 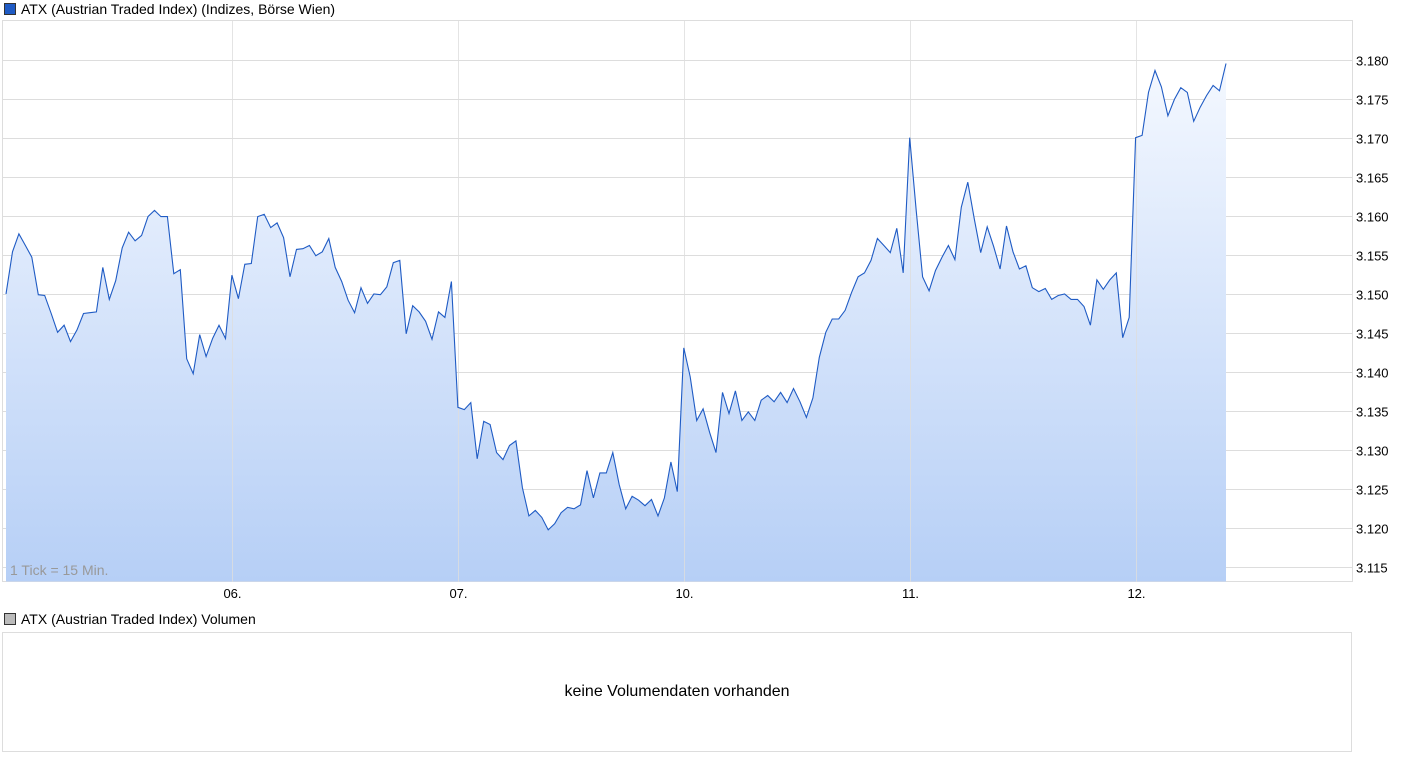 I want to click on y-tick-label: 3.135, so click(x=1372, y=412).